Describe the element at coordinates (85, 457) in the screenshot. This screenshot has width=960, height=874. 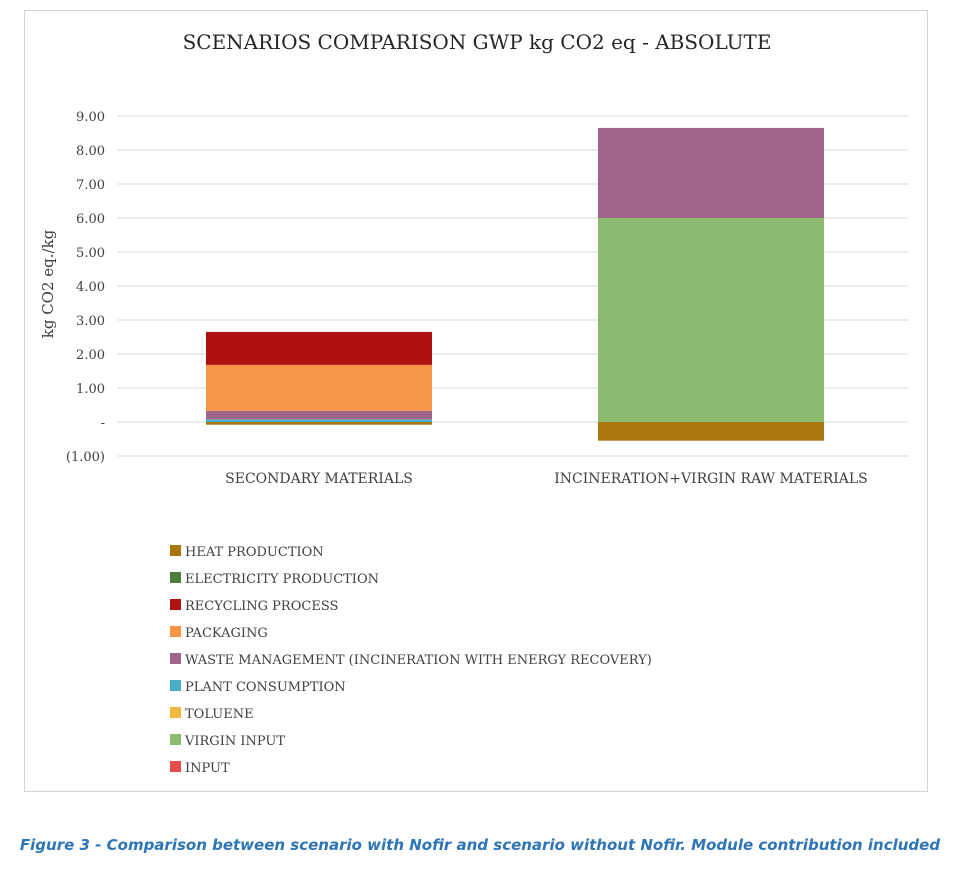
I see `y-tick-label: (1.00)` at that location.